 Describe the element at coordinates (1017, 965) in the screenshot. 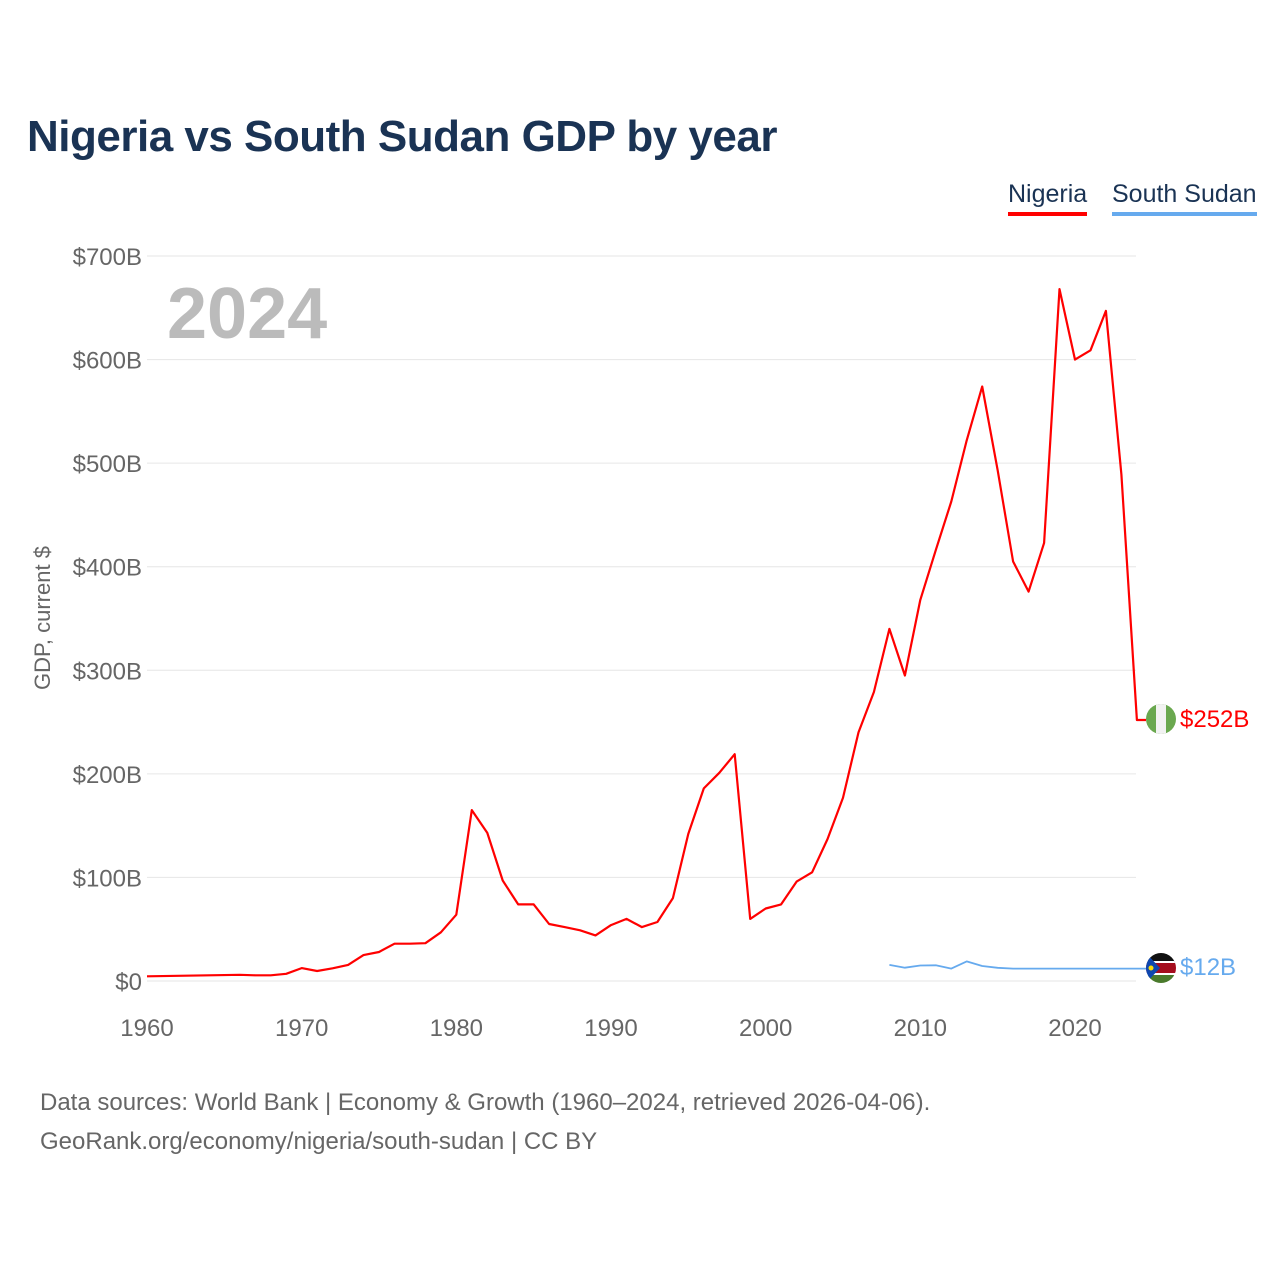

I see `south-sudan-line` at that location.